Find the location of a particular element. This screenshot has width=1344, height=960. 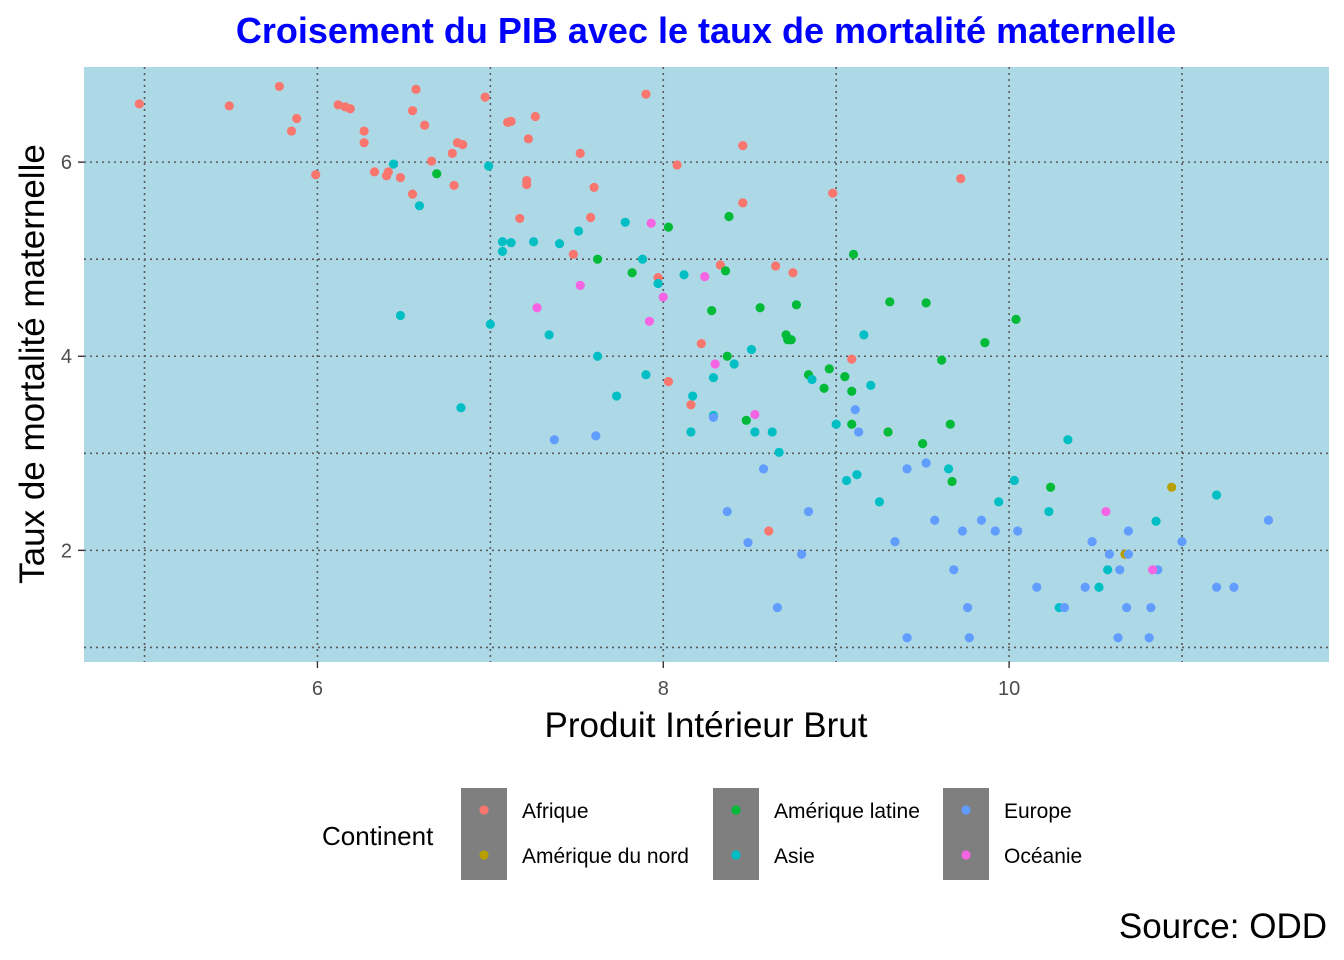

x-tick-label: 10 is located at coordinates (1009, 689).